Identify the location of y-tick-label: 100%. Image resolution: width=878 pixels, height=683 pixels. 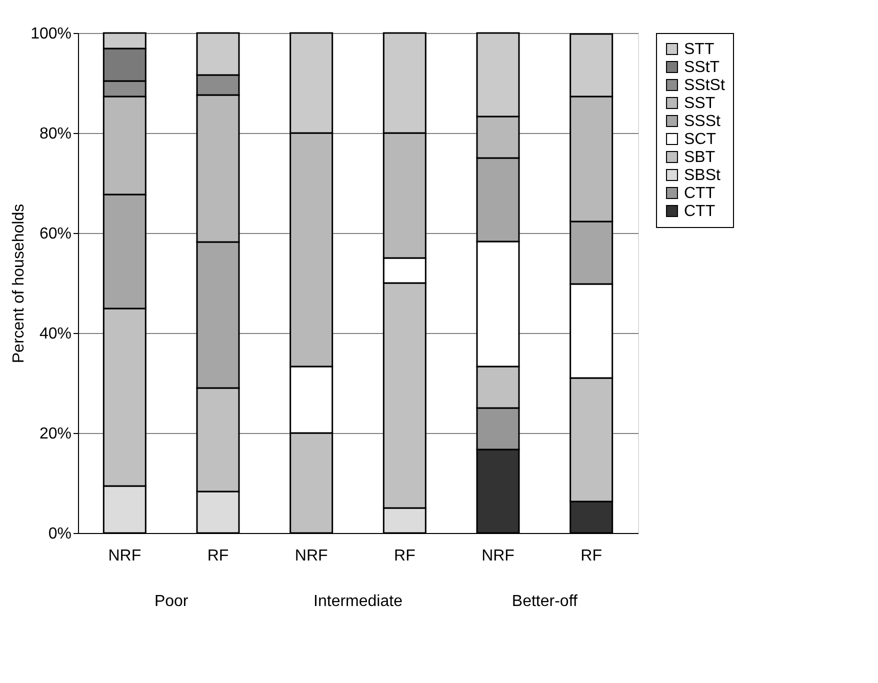
(51, 34).